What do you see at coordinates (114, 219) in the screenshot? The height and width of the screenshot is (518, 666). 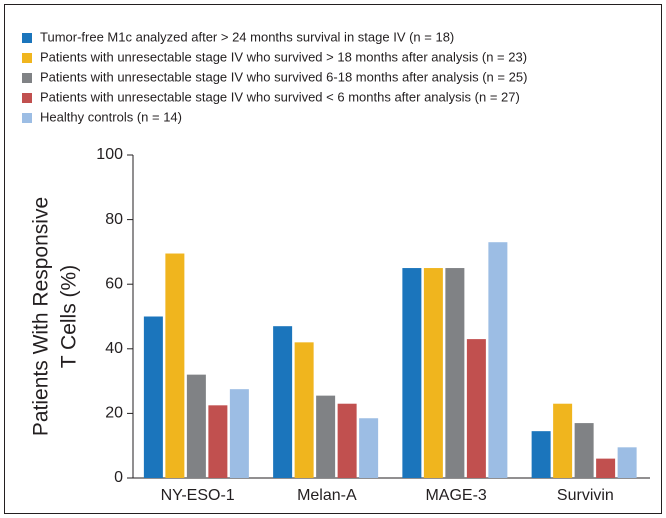 I see `y-tick-label: 80` at bounding box center [114, 219].